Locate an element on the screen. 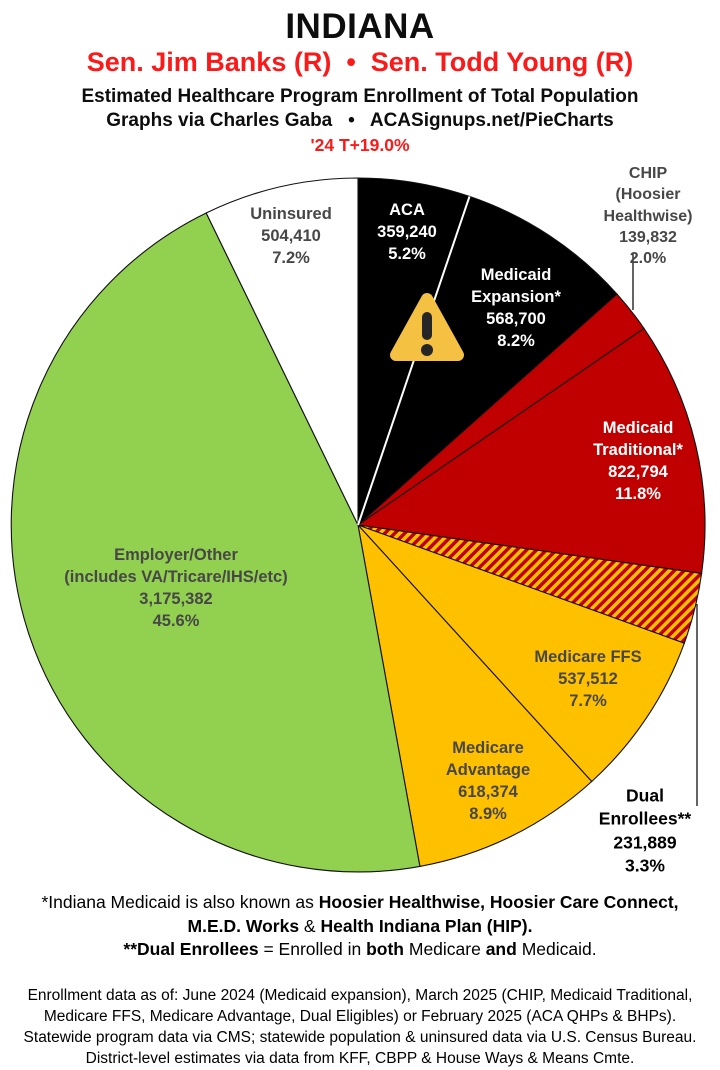 The image size is (720, 1070). text-segment: both is located at coordinates (385, 949).